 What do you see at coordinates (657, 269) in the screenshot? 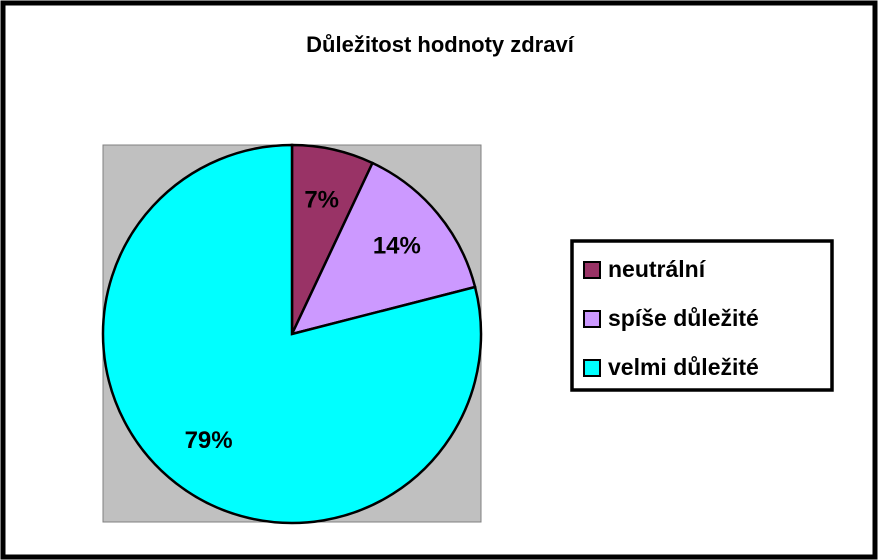
I see `legend-label: neutrální` at bounding box center [657, 269].